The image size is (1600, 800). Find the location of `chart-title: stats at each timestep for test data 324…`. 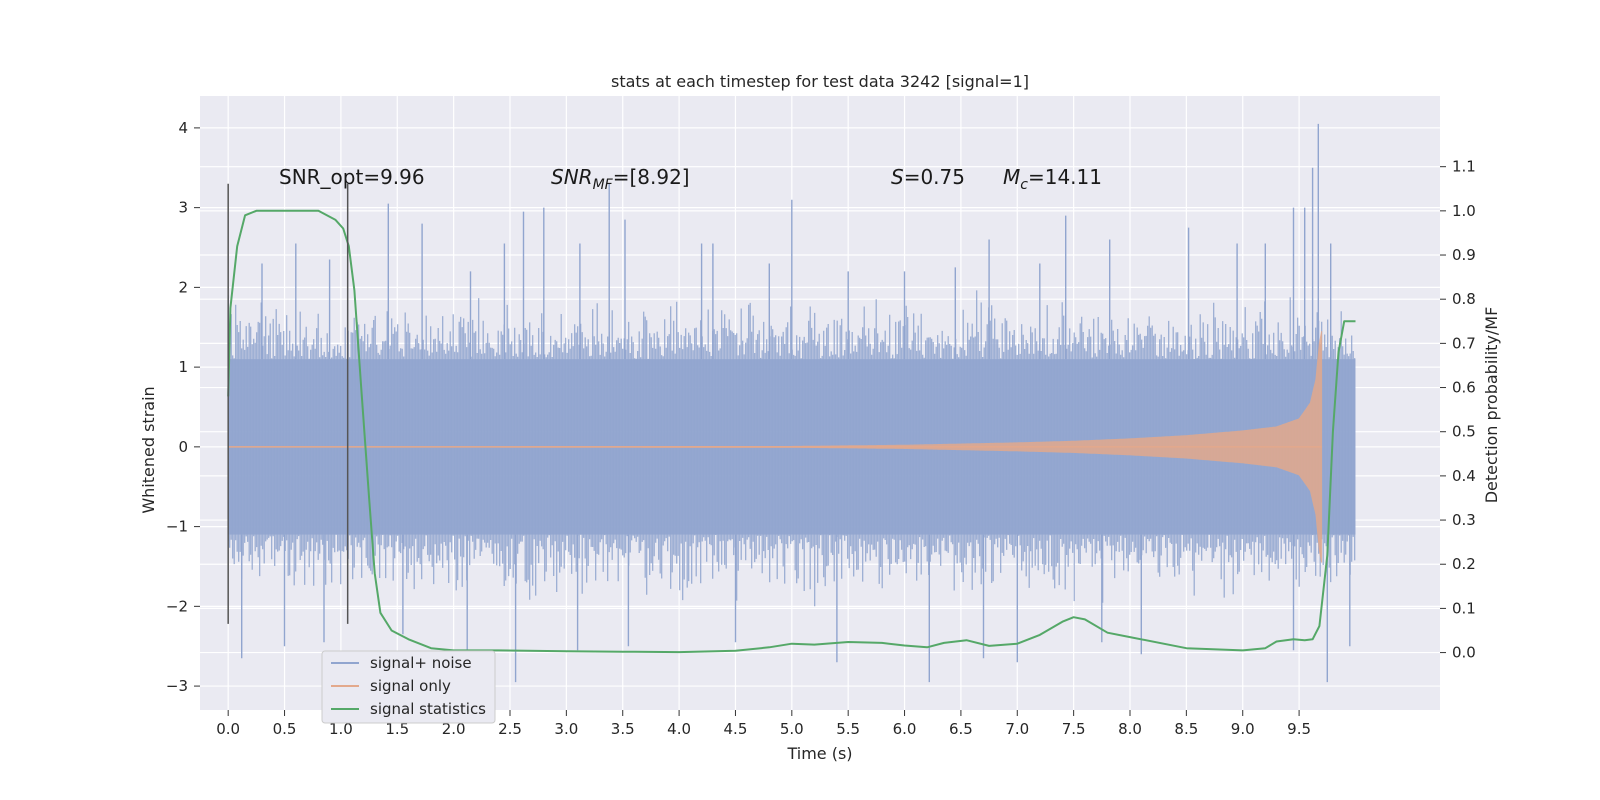

chart-title: stats at each timestep for test data 324… is located at coordinates (820, 81).